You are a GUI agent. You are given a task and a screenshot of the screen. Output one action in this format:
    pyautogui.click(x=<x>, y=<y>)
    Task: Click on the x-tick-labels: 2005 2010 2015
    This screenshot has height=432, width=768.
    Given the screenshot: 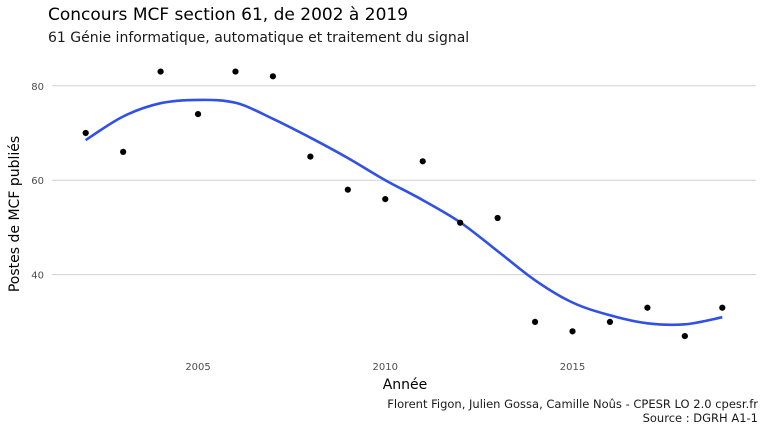 What is the action you would take?
    pyautogui.click(x=385, y=367)
    